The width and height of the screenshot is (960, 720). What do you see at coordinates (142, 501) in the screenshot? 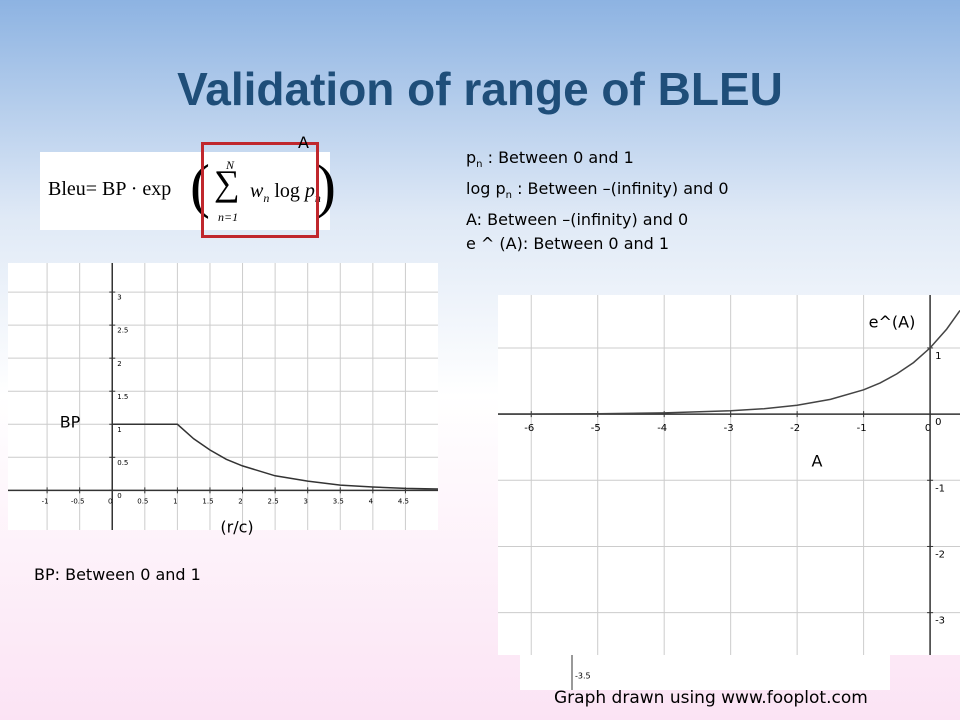
I see `x-tick-label: 0.5` at bounding box center [142, 501].